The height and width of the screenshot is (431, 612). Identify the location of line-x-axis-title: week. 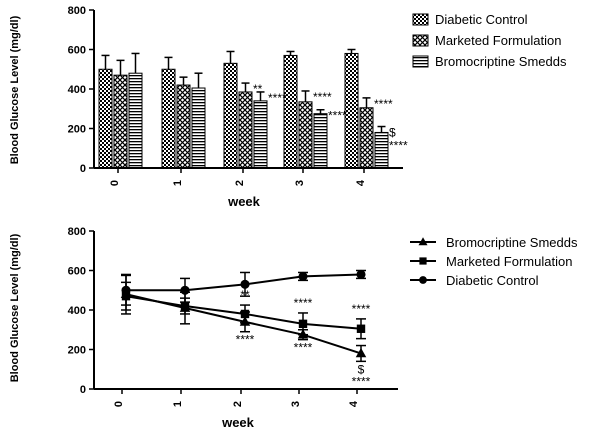
(238, 422).